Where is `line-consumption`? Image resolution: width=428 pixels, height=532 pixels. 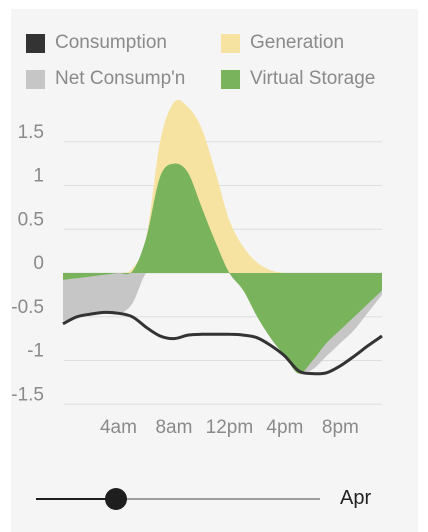 line-consumption is located at coordinates (222, 343).